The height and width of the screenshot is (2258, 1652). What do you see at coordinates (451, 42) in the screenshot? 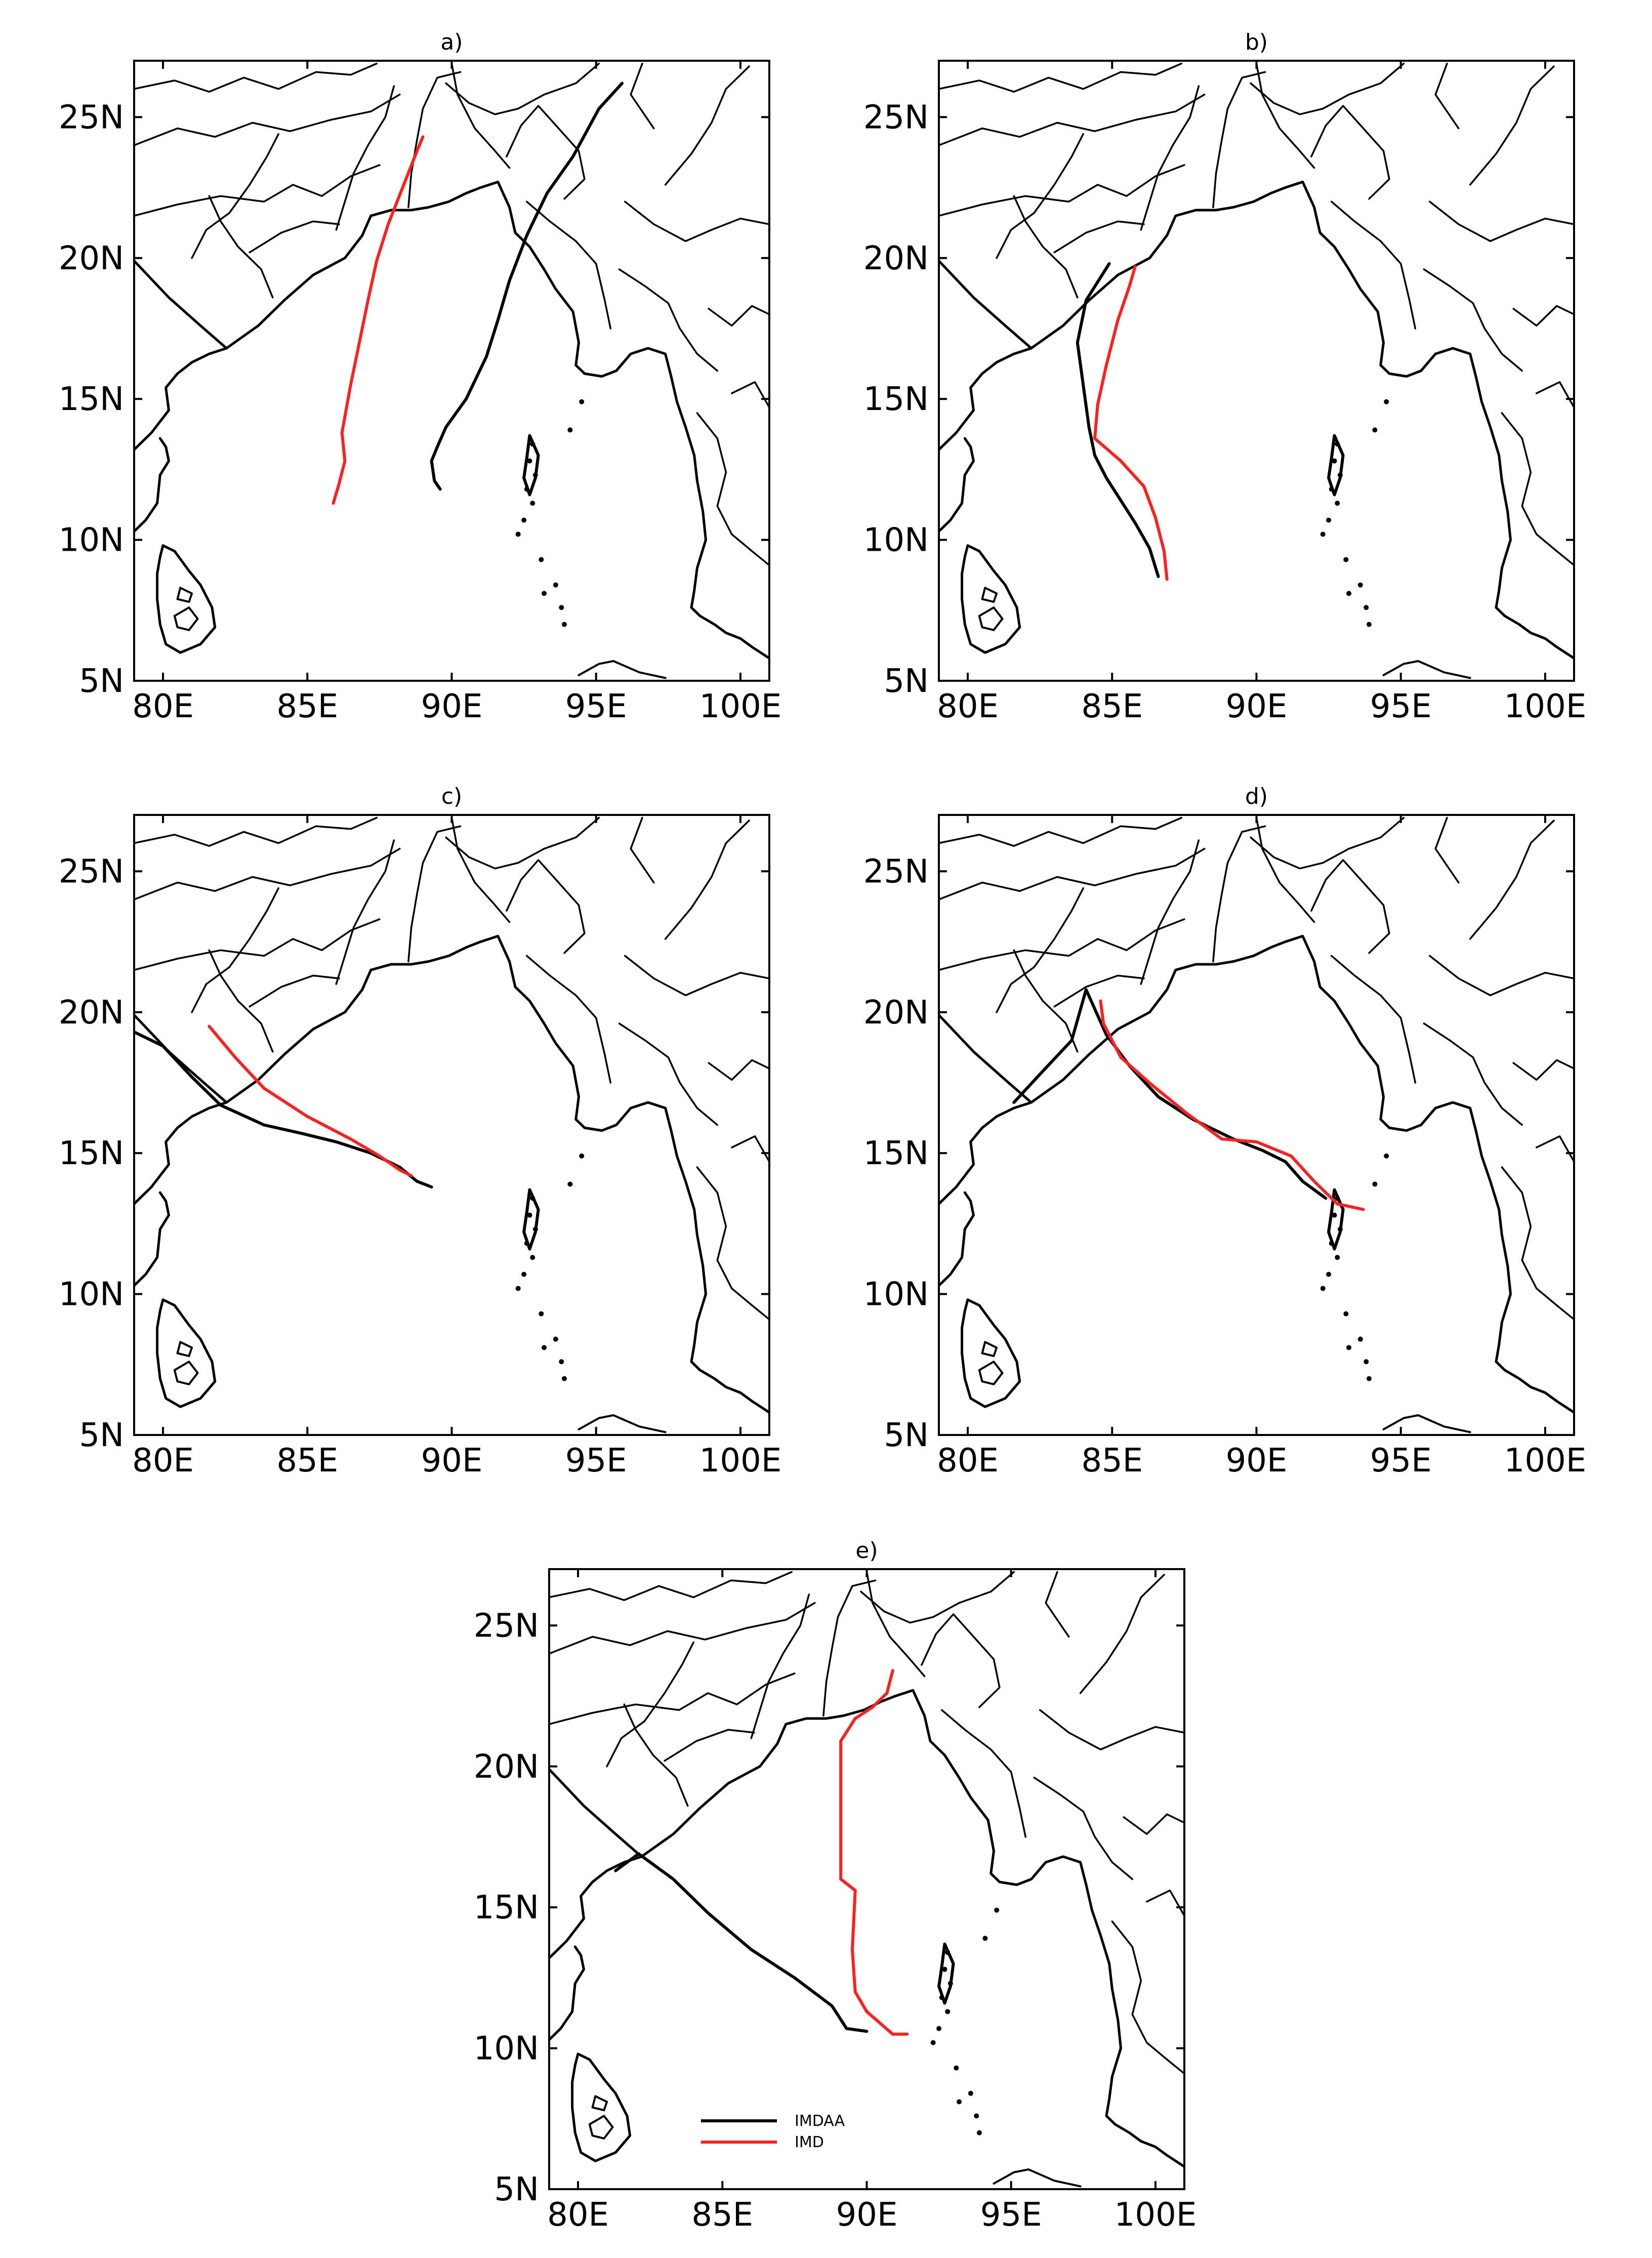
I see `panel-title: a)` at bounding box center [451, 42].